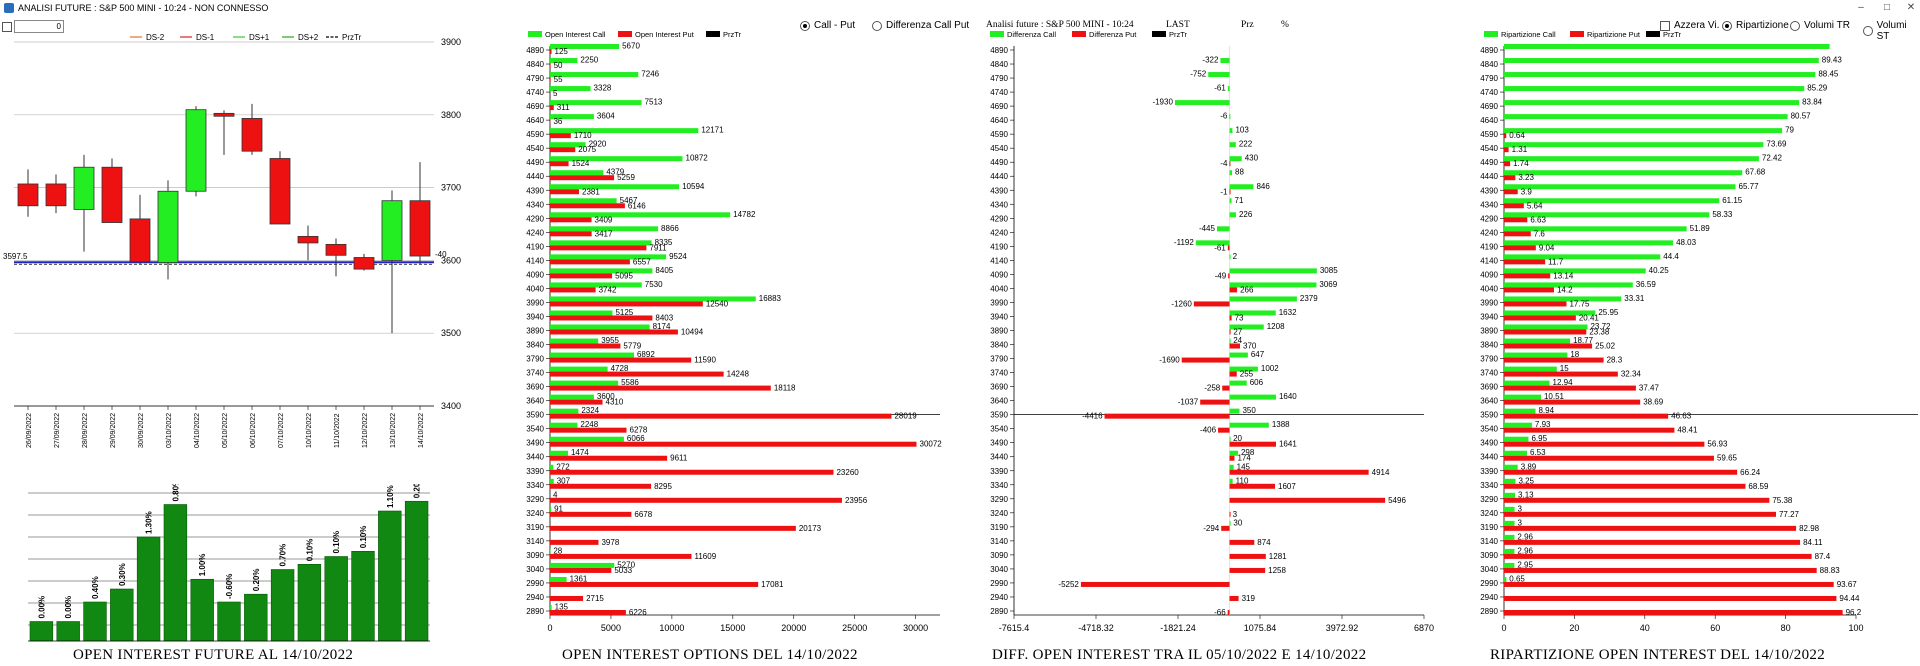  I want to click on put-value-label: 2715, so click(595, 598).